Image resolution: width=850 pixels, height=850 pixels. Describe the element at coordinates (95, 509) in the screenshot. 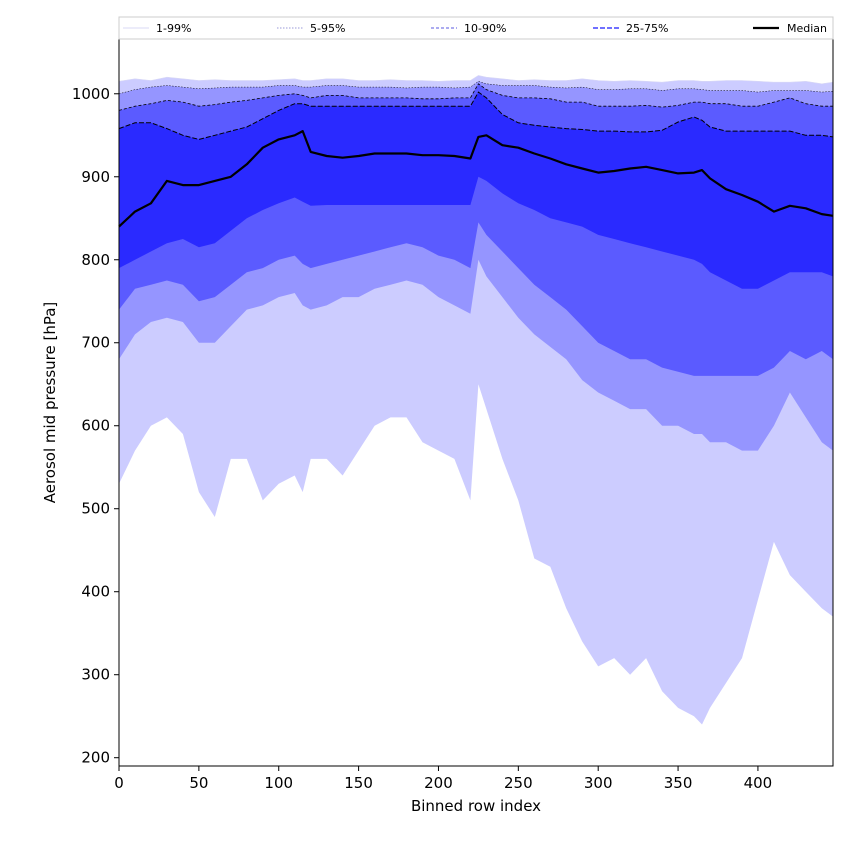

I see `y-tick-label: 500` at that location.